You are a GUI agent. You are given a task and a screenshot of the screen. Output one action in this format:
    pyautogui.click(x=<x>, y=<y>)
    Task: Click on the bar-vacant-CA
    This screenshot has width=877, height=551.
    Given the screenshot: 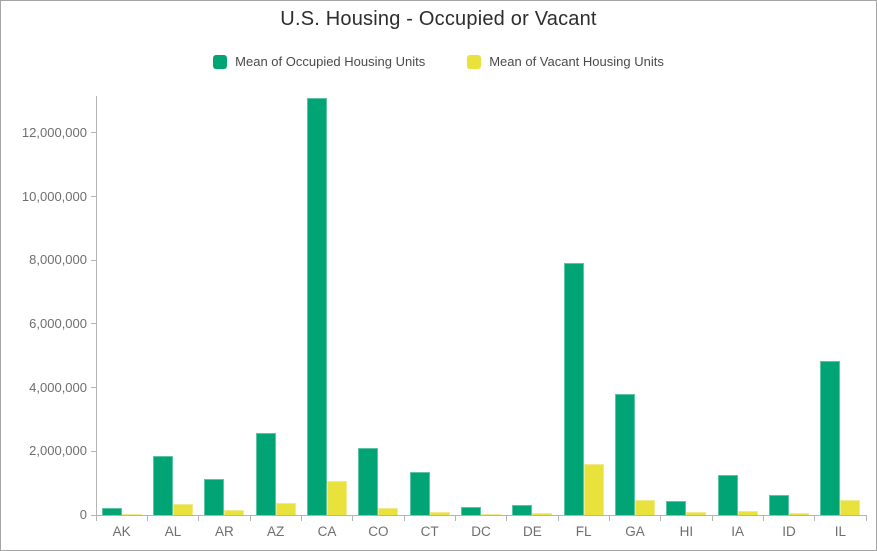 What is the action you would take?
    pyautogui.click(x=337, y=497)
    